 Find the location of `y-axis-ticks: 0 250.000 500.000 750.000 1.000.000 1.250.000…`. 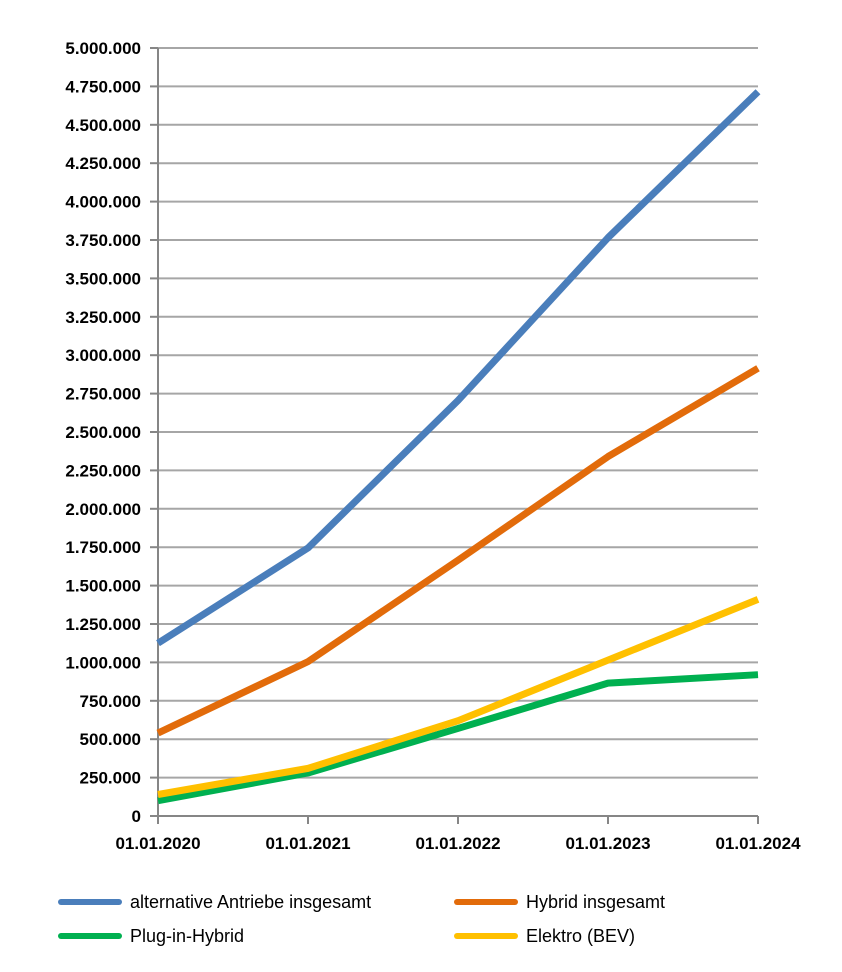

y-axis-ticks: 0 250.000 500.000 750.000 1.000.000 1.250.000… is located at coordinates (111, 432).